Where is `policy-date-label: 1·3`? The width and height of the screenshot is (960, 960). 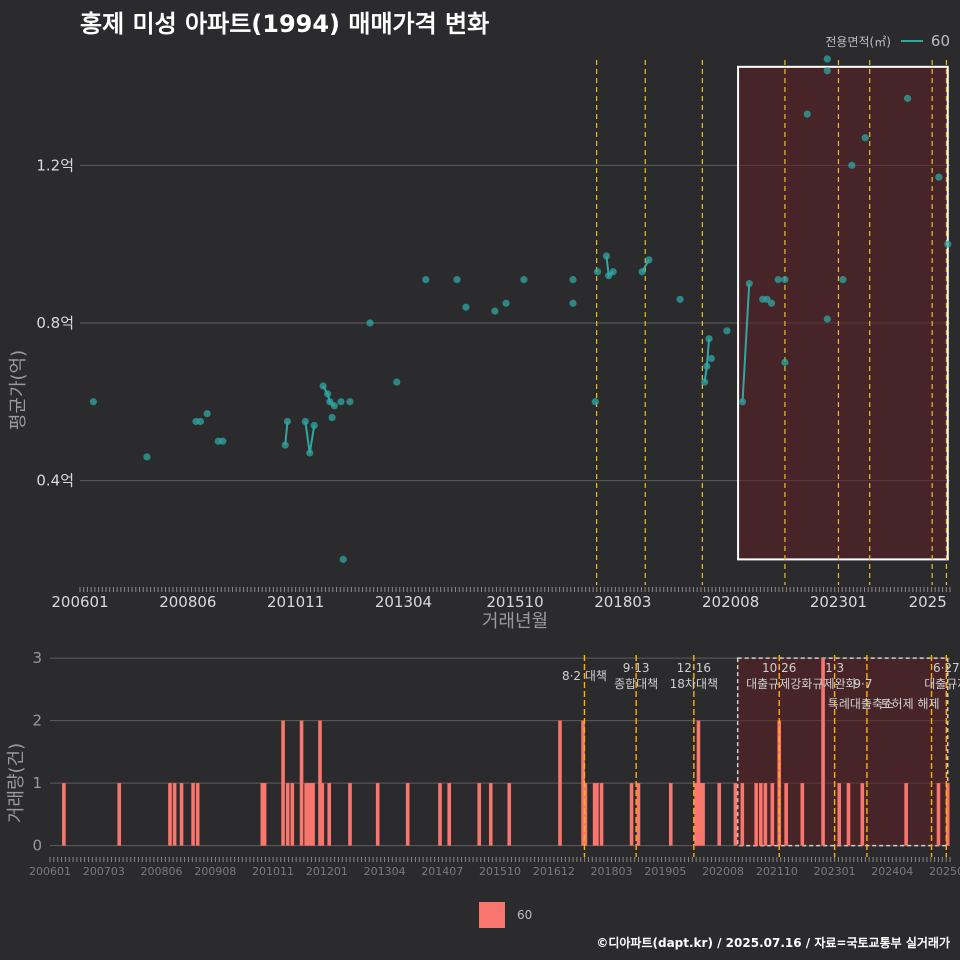
policy-date-label: 1·3 is located at coordinates (834, 668).